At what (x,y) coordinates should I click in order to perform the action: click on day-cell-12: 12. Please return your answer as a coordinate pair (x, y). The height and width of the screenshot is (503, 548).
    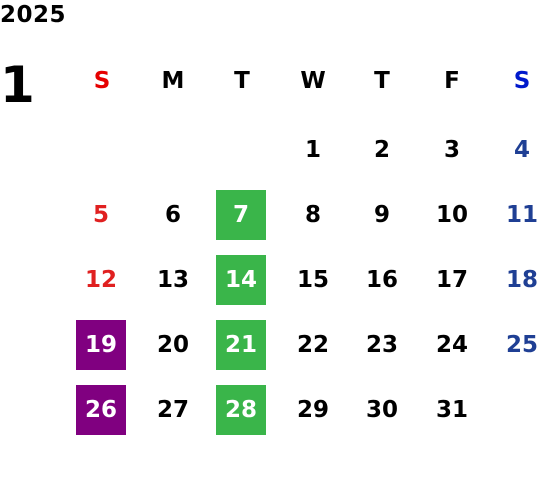
    Looking at the image, I should click on (100, 280).